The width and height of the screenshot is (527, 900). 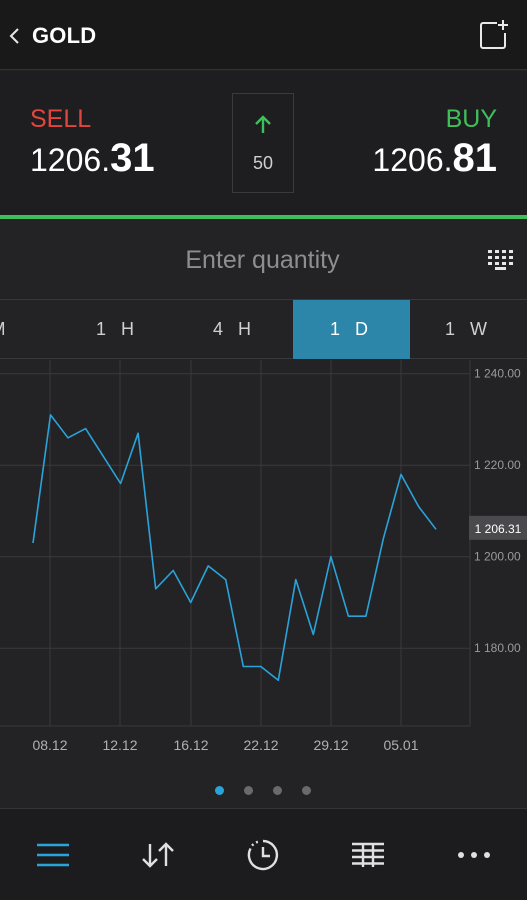 What do you see at coordinates (49, 745) in the screenshot?
I see `x-tick-label: 08.12` at bounding box center [49, 745].